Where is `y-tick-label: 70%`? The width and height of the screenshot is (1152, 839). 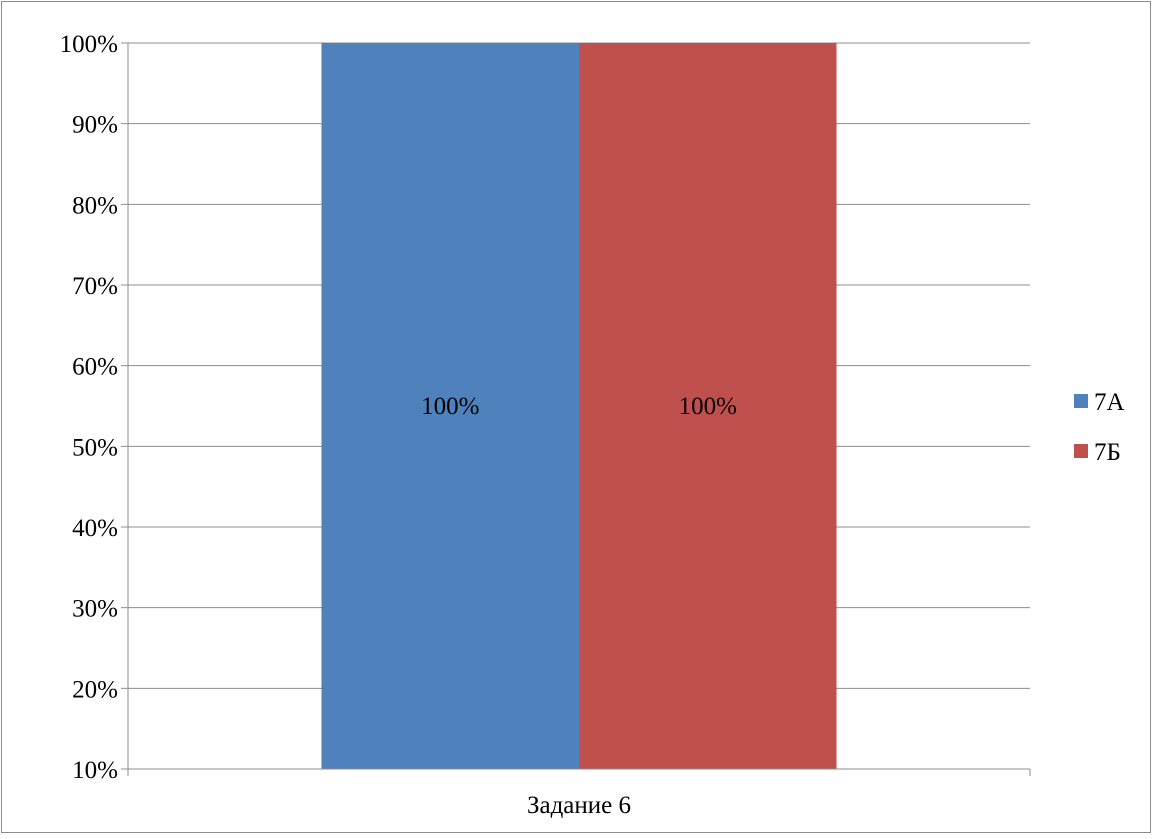
y-tick-label: 70% is located at coordinates (95, 286).